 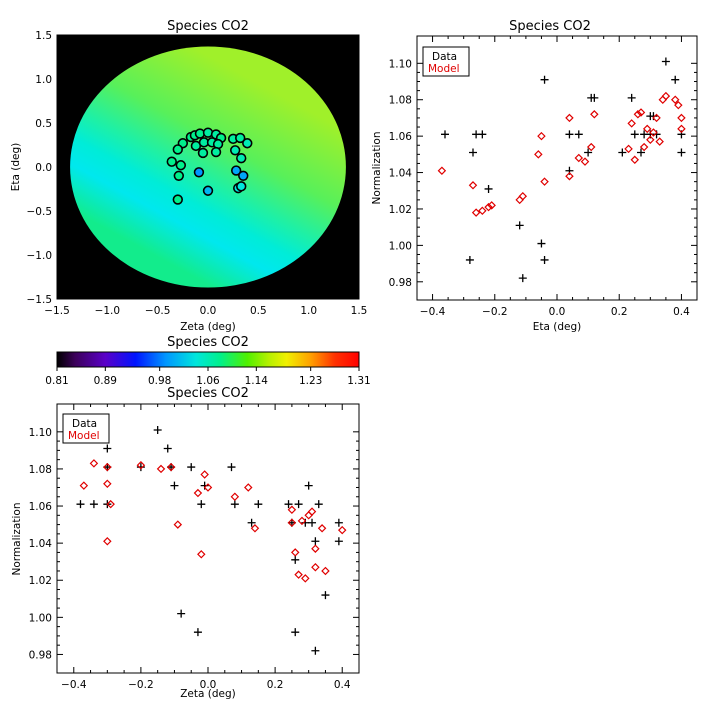 I want to click on map-xtick-label: −1.5, so click(x=57, y=311).